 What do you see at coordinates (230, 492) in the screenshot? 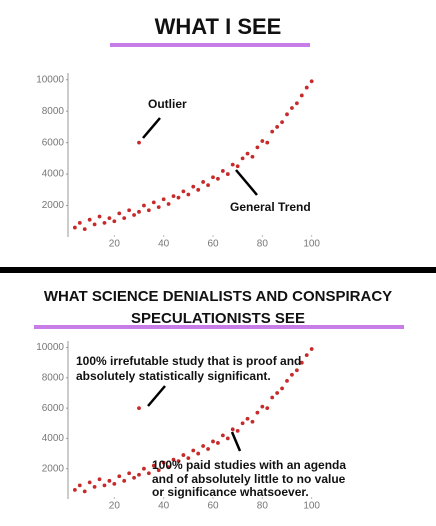
I see `annotation: or significance whatsoever.` at bounding box center [230, 492].